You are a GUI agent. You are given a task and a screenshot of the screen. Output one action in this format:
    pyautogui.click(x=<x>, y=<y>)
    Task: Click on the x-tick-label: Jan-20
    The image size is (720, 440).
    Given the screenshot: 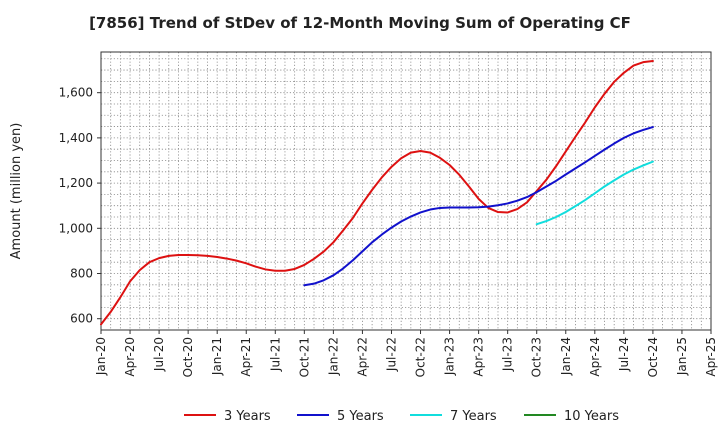 What is the action you would take?
    pyautogui.click(x=101, y=356)
    